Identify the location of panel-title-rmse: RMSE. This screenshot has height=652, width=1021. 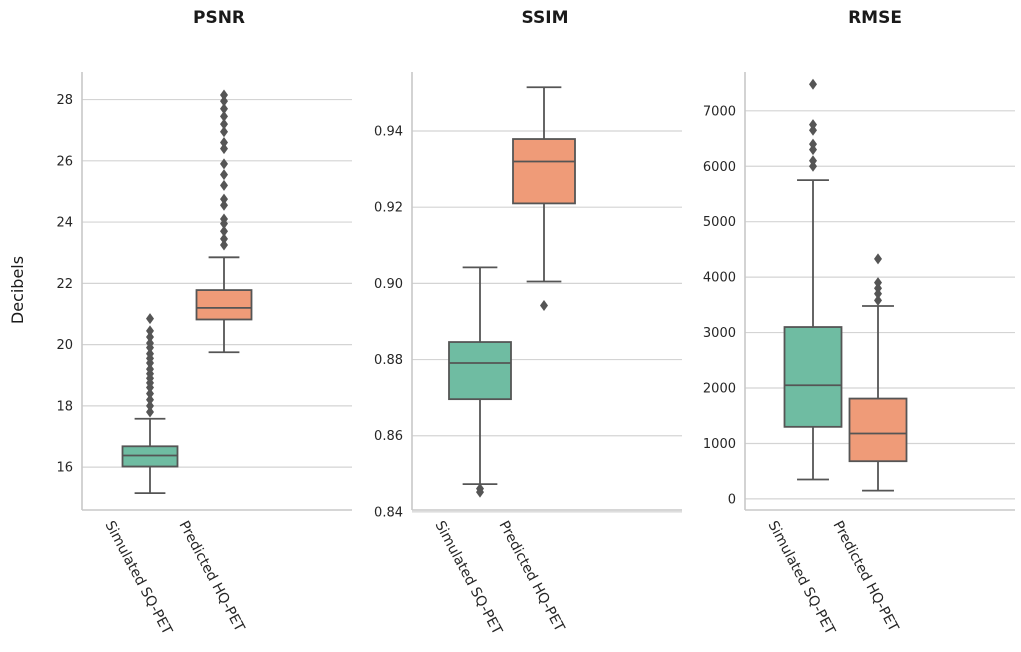
(875, 18).